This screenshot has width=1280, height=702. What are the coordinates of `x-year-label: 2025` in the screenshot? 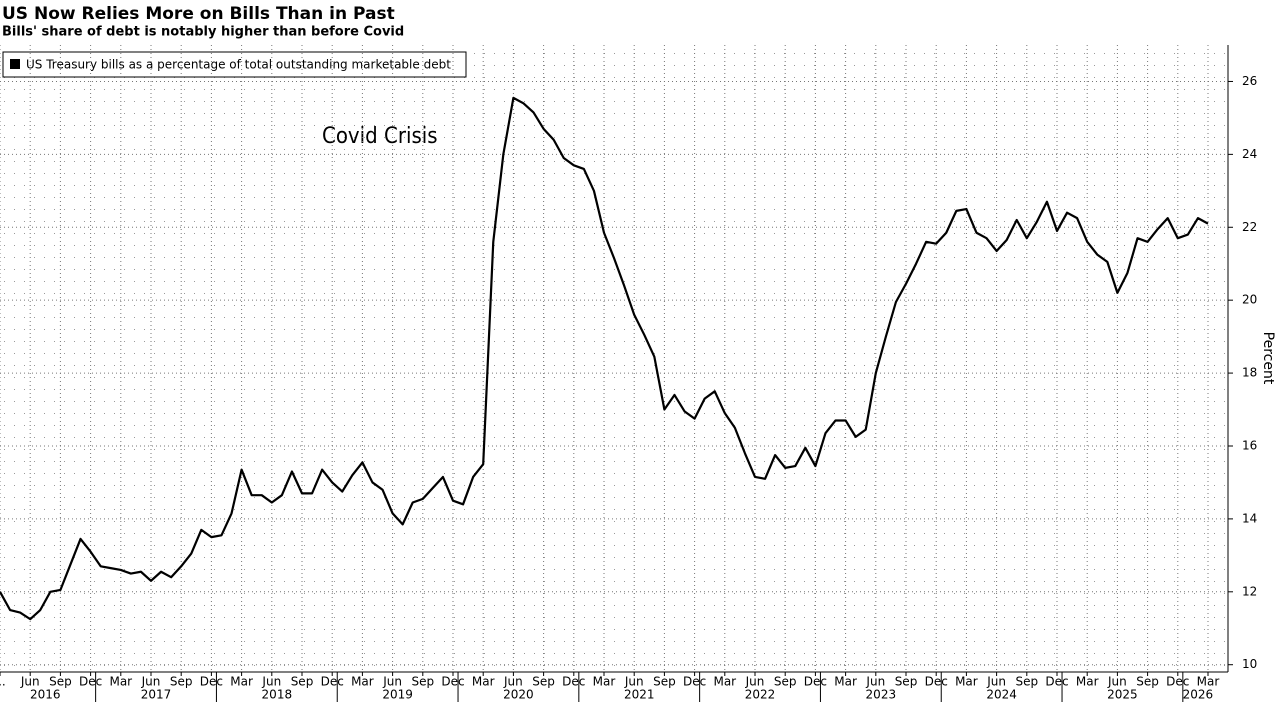 It's located at (1122, 695).